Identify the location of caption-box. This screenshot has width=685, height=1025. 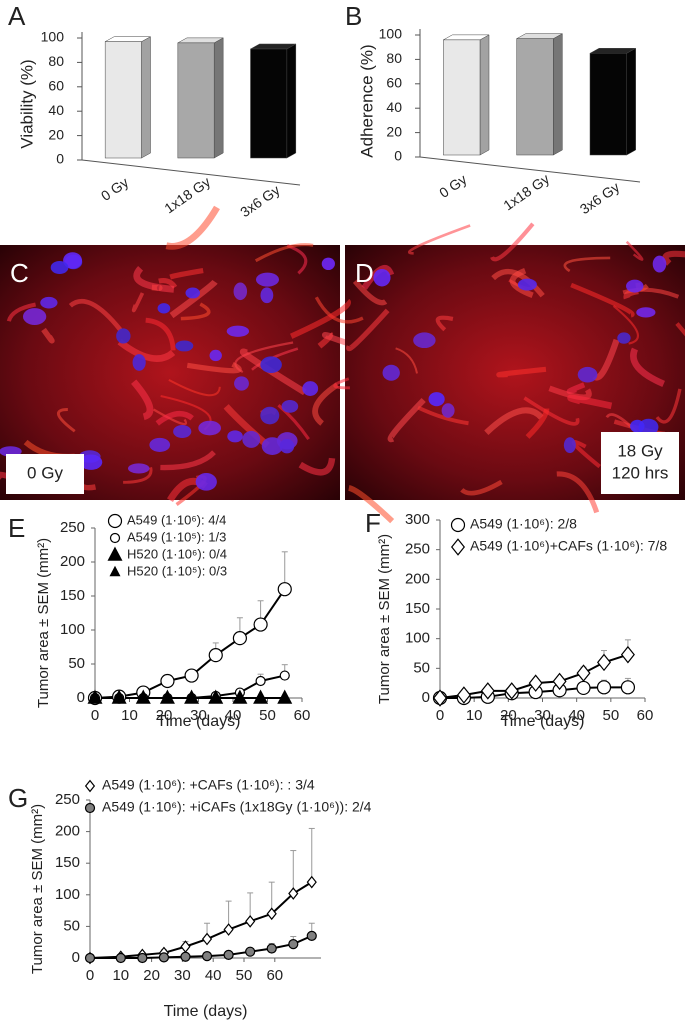
(45, 474).